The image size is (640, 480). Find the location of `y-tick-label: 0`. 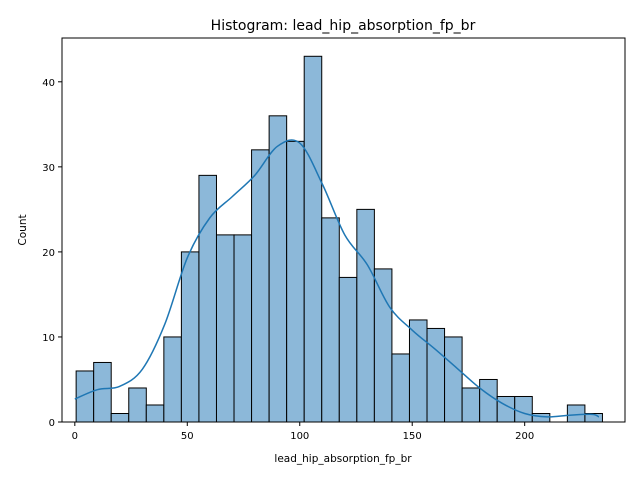

y-tick-label: 0 is located at coordinates (52, 423).